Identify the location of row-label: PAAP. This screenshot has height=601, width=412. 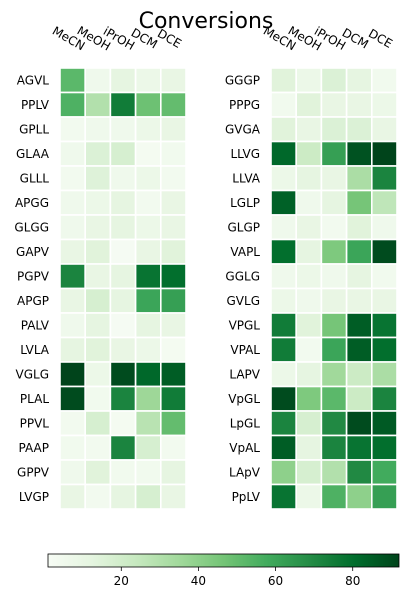
(34, 448).